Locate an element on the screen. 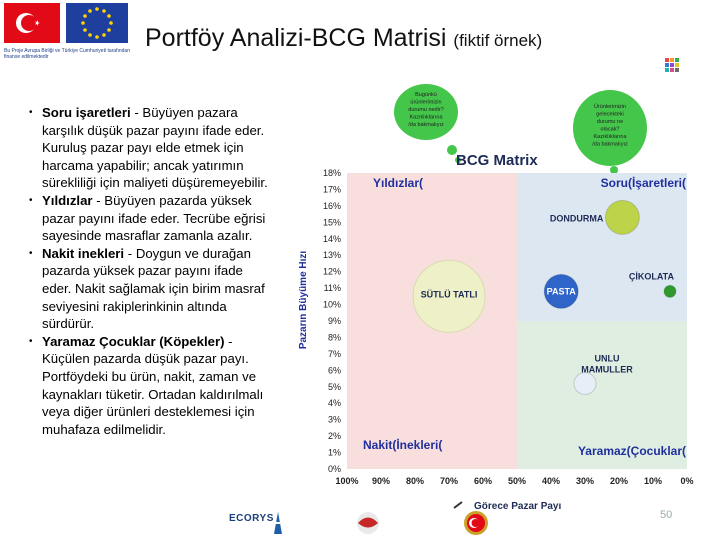 The width and height of the screenshot is (720, 540). y-tick-label: 4% is located at coordinates (334, 403).